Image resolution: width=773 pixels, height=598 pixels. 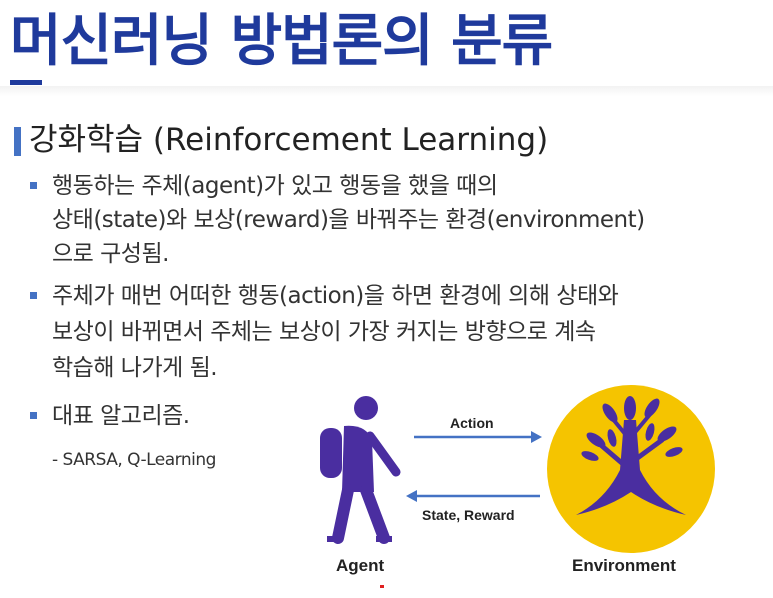 What do you see at coordinates (289, 140) in the screenshot?
I see `section-title: 강화학습 (Reinforcement Learning)` at bounding box center [289, 140].